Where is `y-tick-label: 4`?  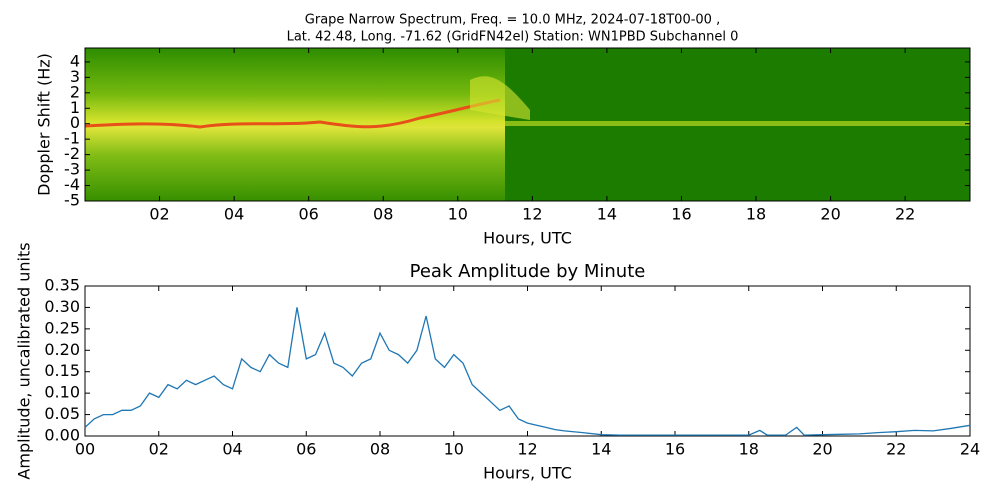
y-tick-label: 4 is located at coordinates (75, 60).